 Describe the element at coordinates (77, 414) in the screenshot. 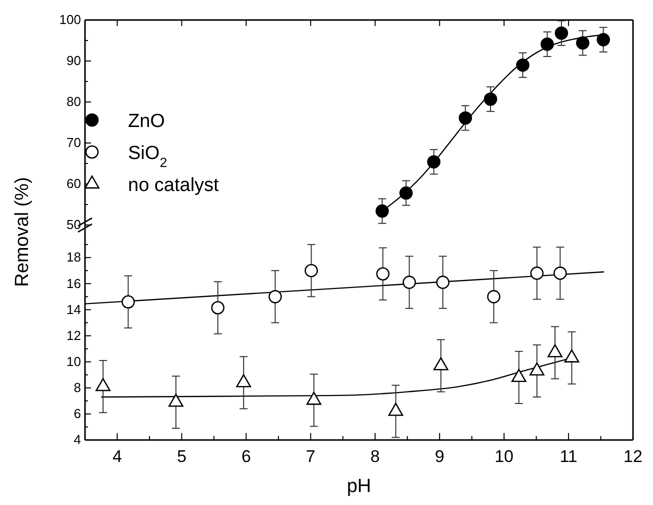

I see `y-tick-label: 6` at that location.